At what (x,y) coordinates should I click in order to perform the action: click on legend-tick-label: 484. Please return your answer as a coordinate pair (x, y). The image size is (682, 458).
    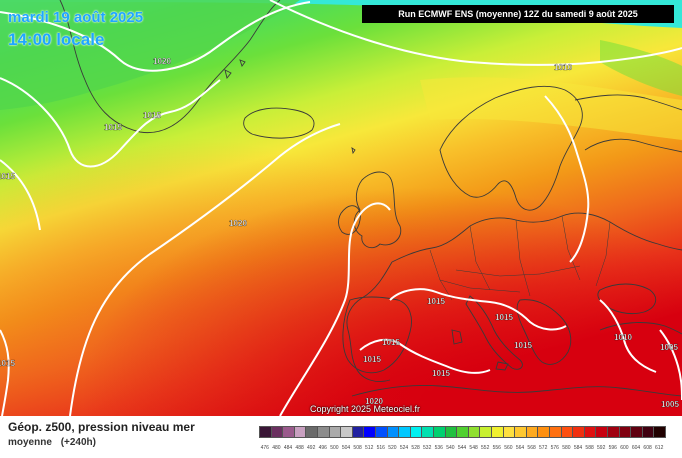
    Looking at the image, I should click on (288, 448).